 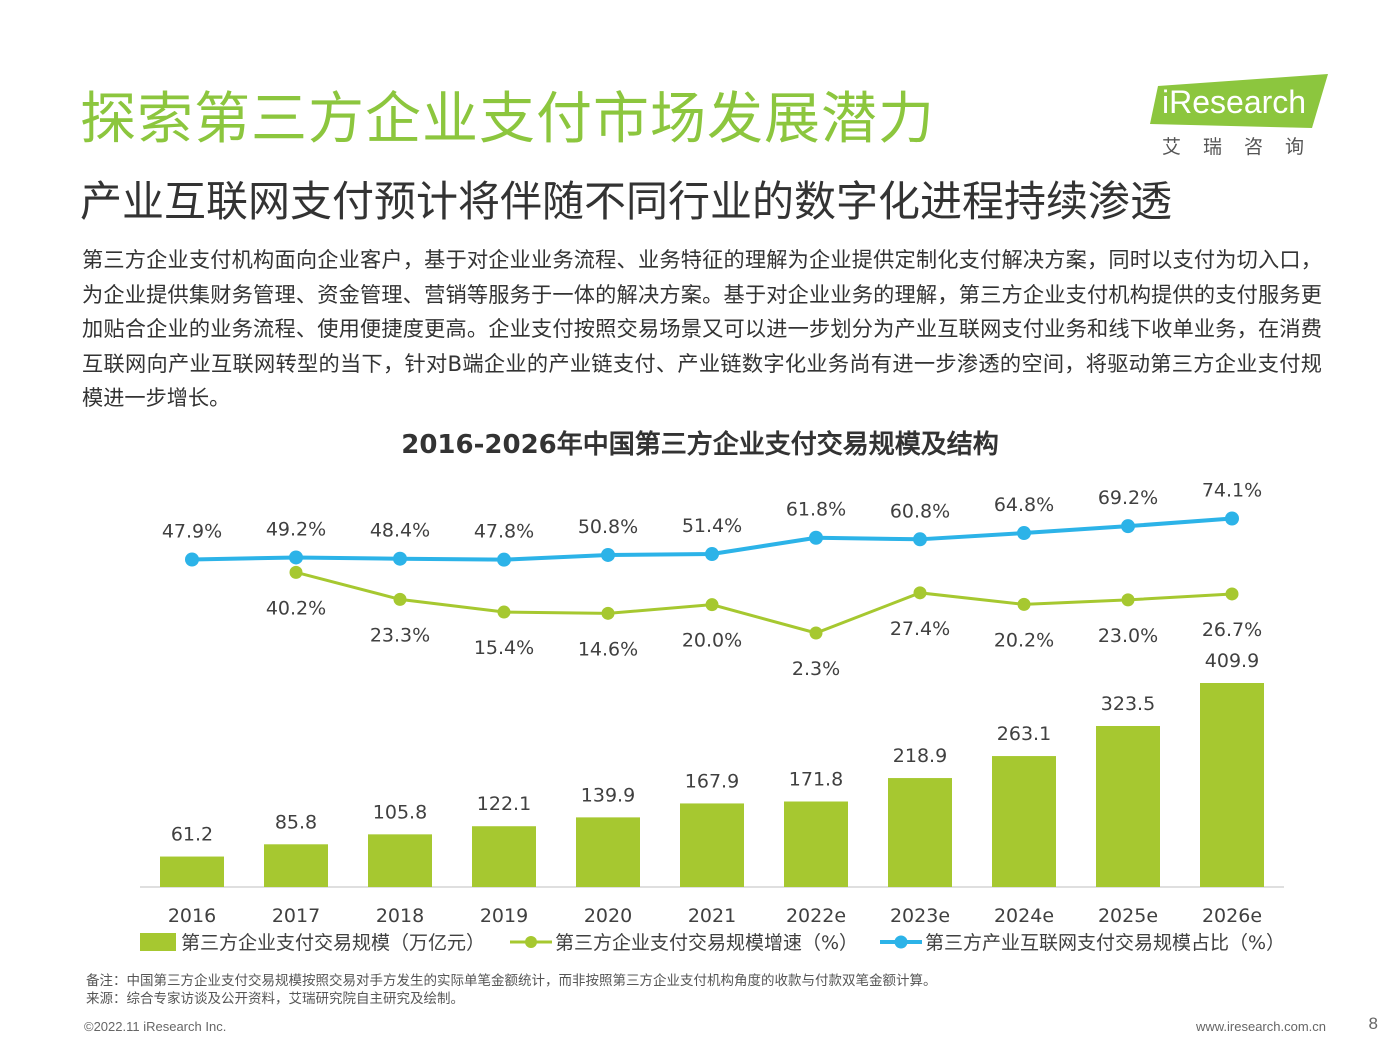 I want to click on x-tick-label: 2017, so click(x=296, y=916).